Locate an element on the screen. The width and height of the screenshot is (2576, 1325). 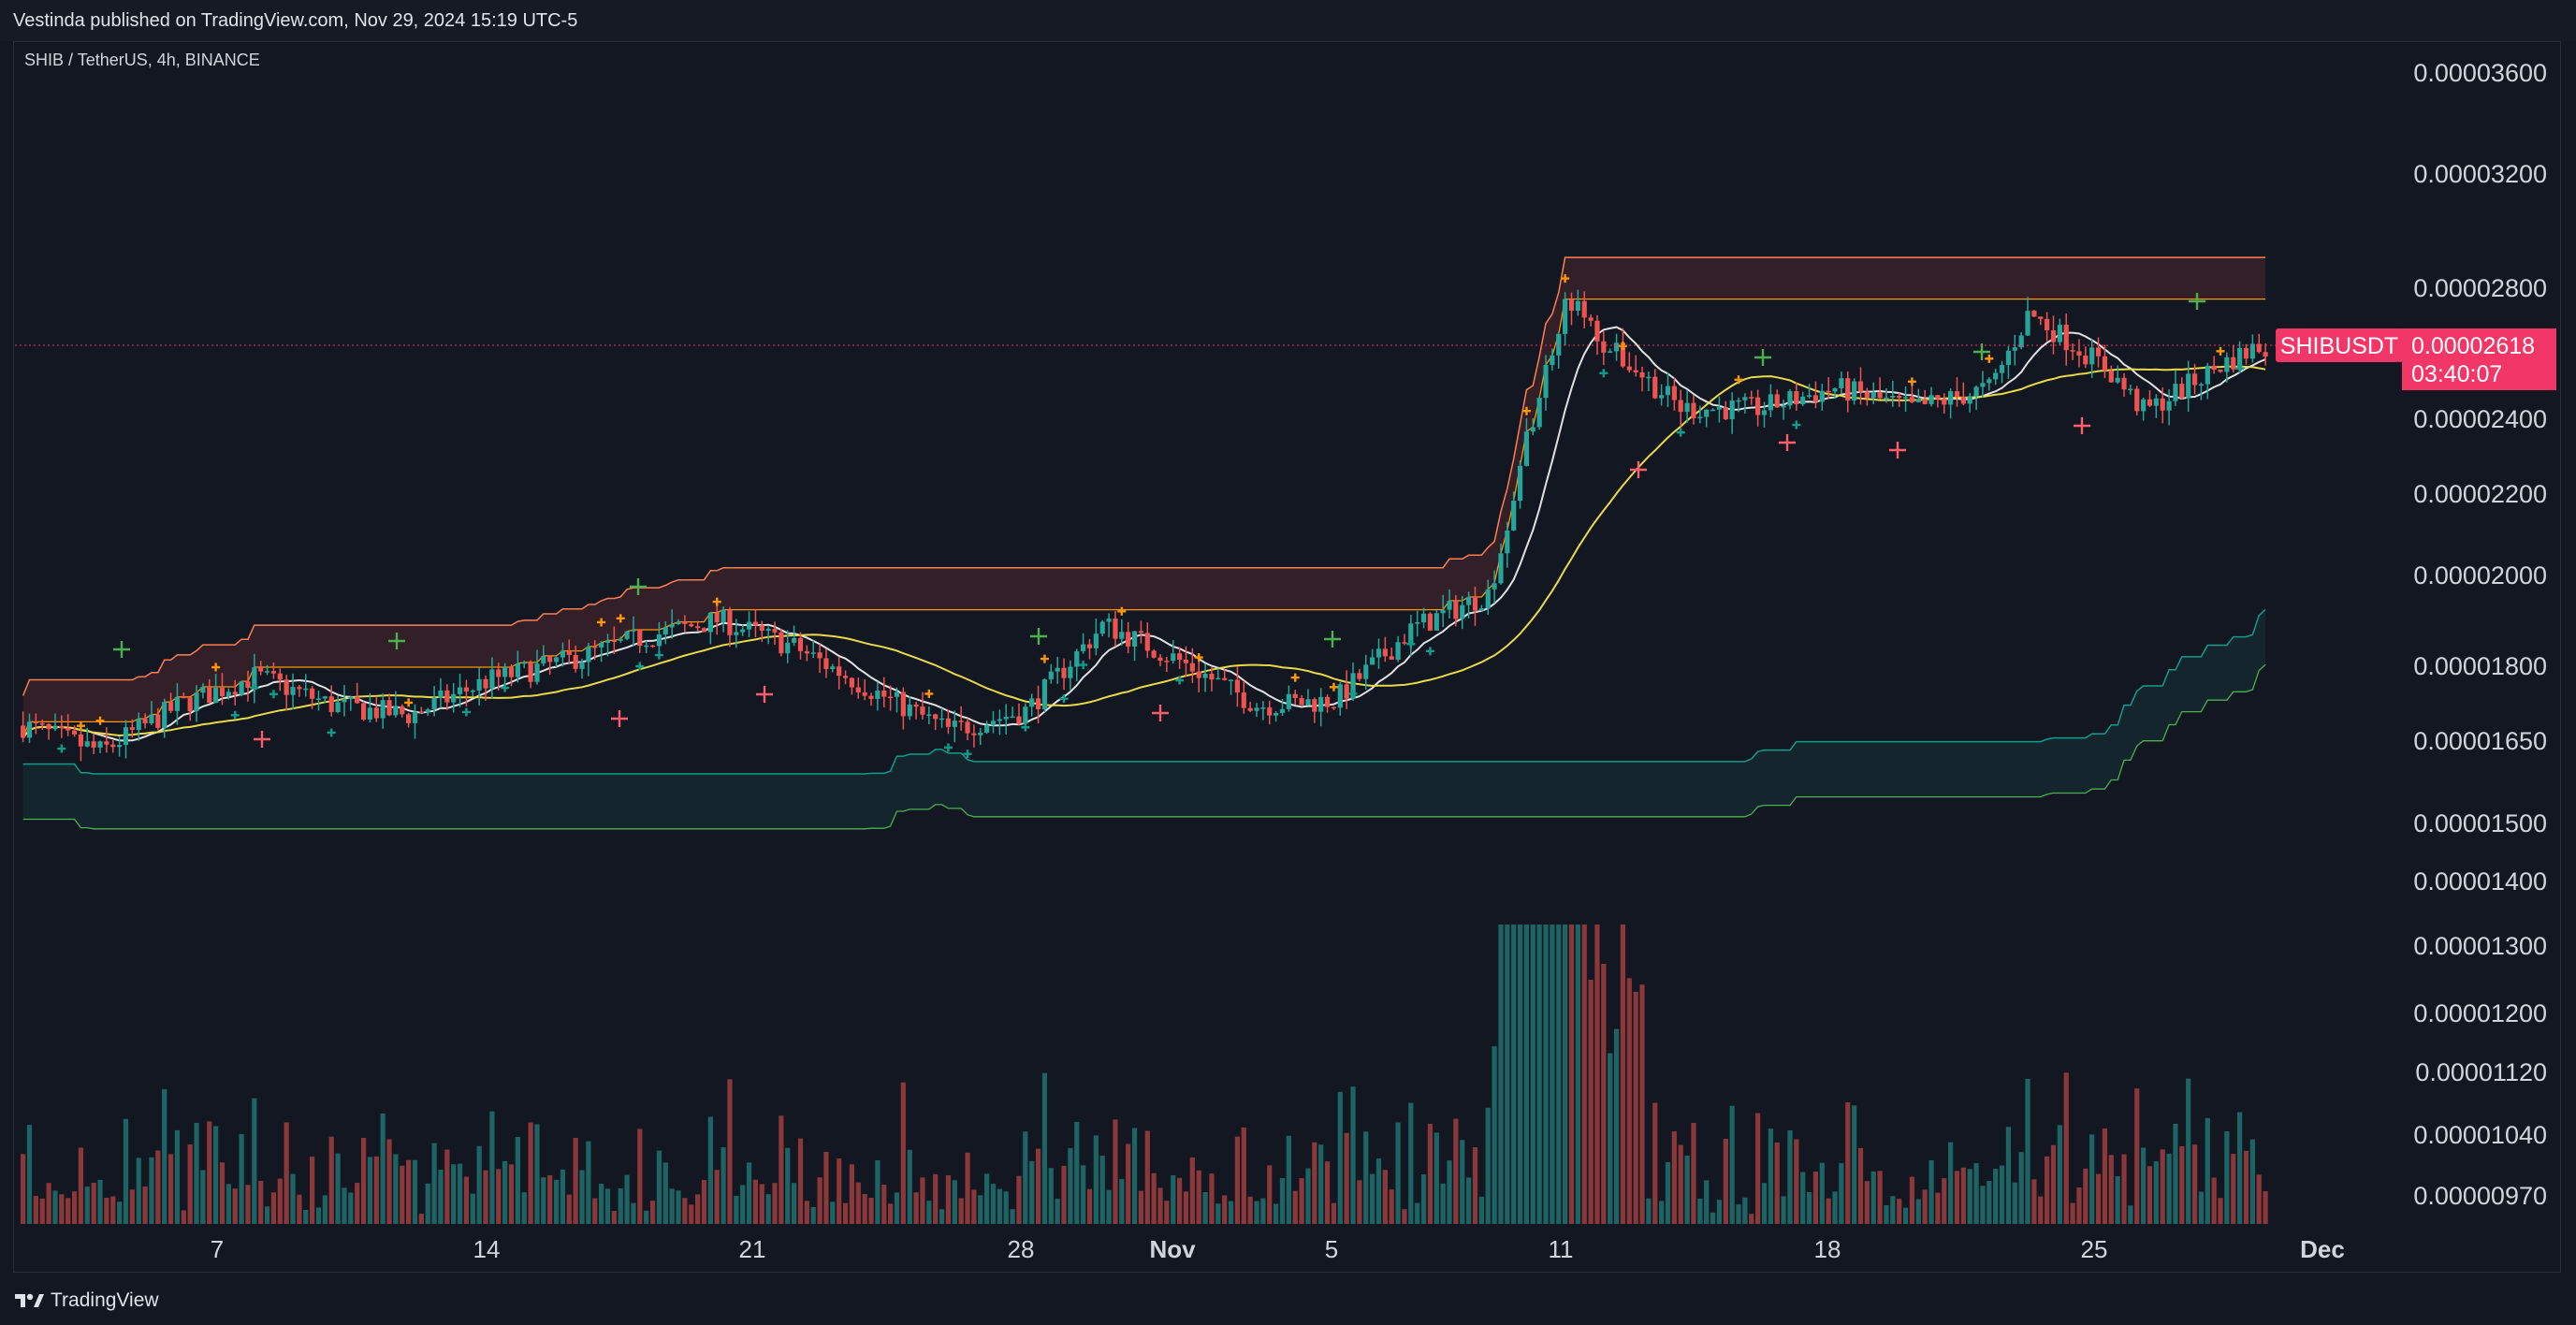
tradingview-brand: TradingView is located at coordinates (86, 1301).